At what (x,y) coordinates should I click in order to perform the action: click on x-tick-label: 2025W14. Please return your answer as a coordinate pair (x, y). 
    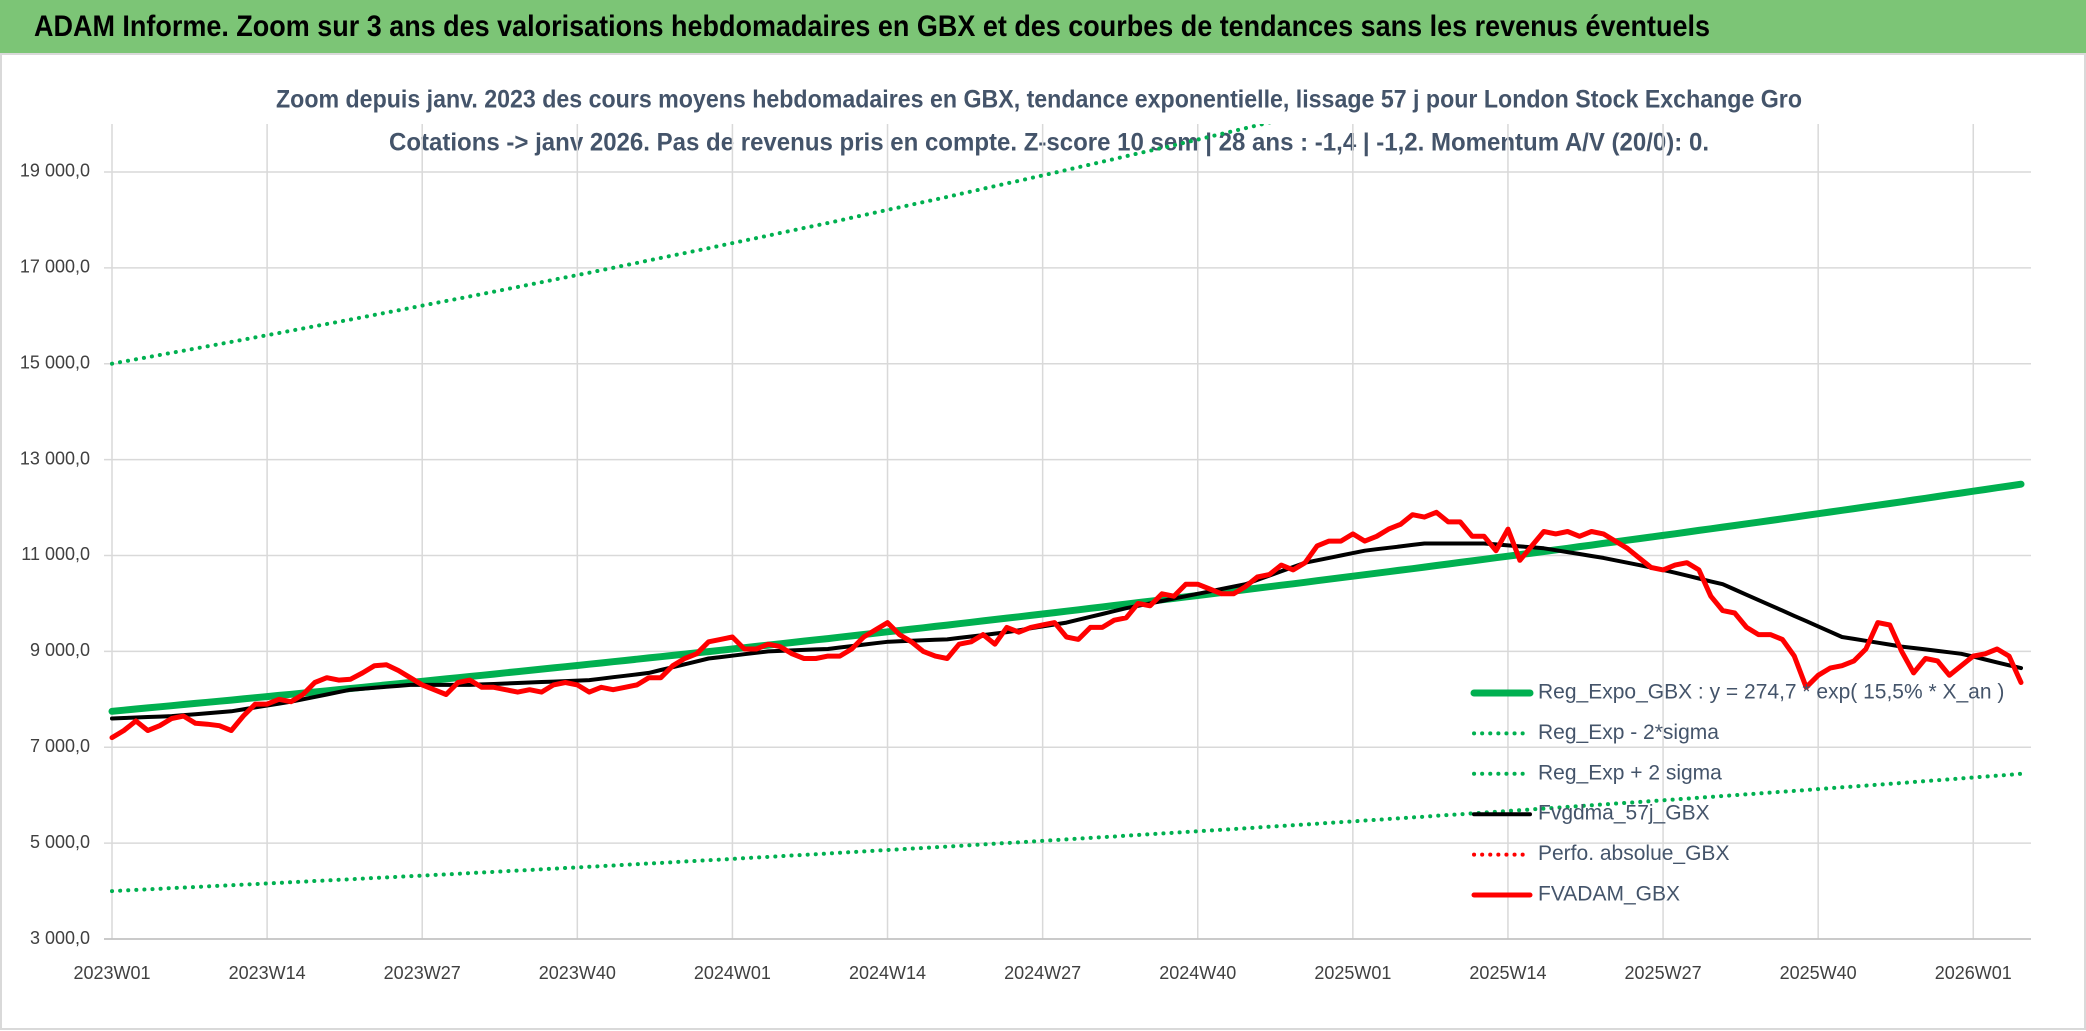
    Looking at the image, I should click on (1507, 973).